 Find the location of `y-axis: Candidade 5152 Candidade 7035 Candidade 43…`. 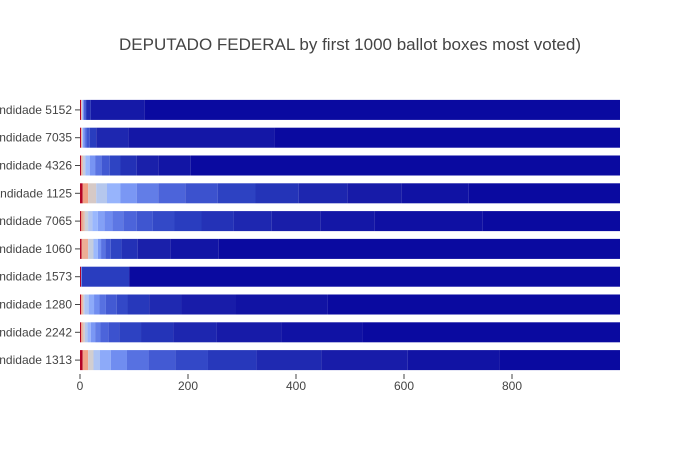

y-axis: Candidade 5152 Candidade 7035 Candidade 43… is located at coordinates (40, 235).